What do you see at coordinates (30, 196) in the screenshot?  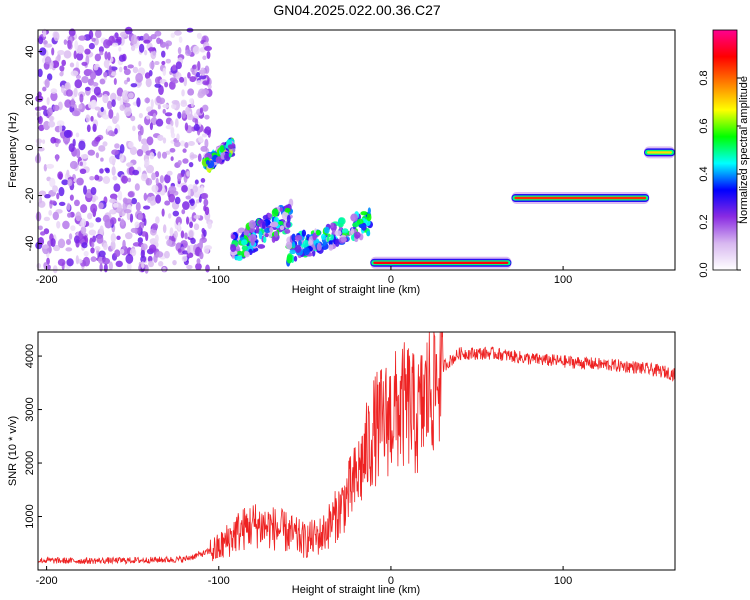 I see `spectrogram-ytick-label: -20` at bounding box center [30, 196].